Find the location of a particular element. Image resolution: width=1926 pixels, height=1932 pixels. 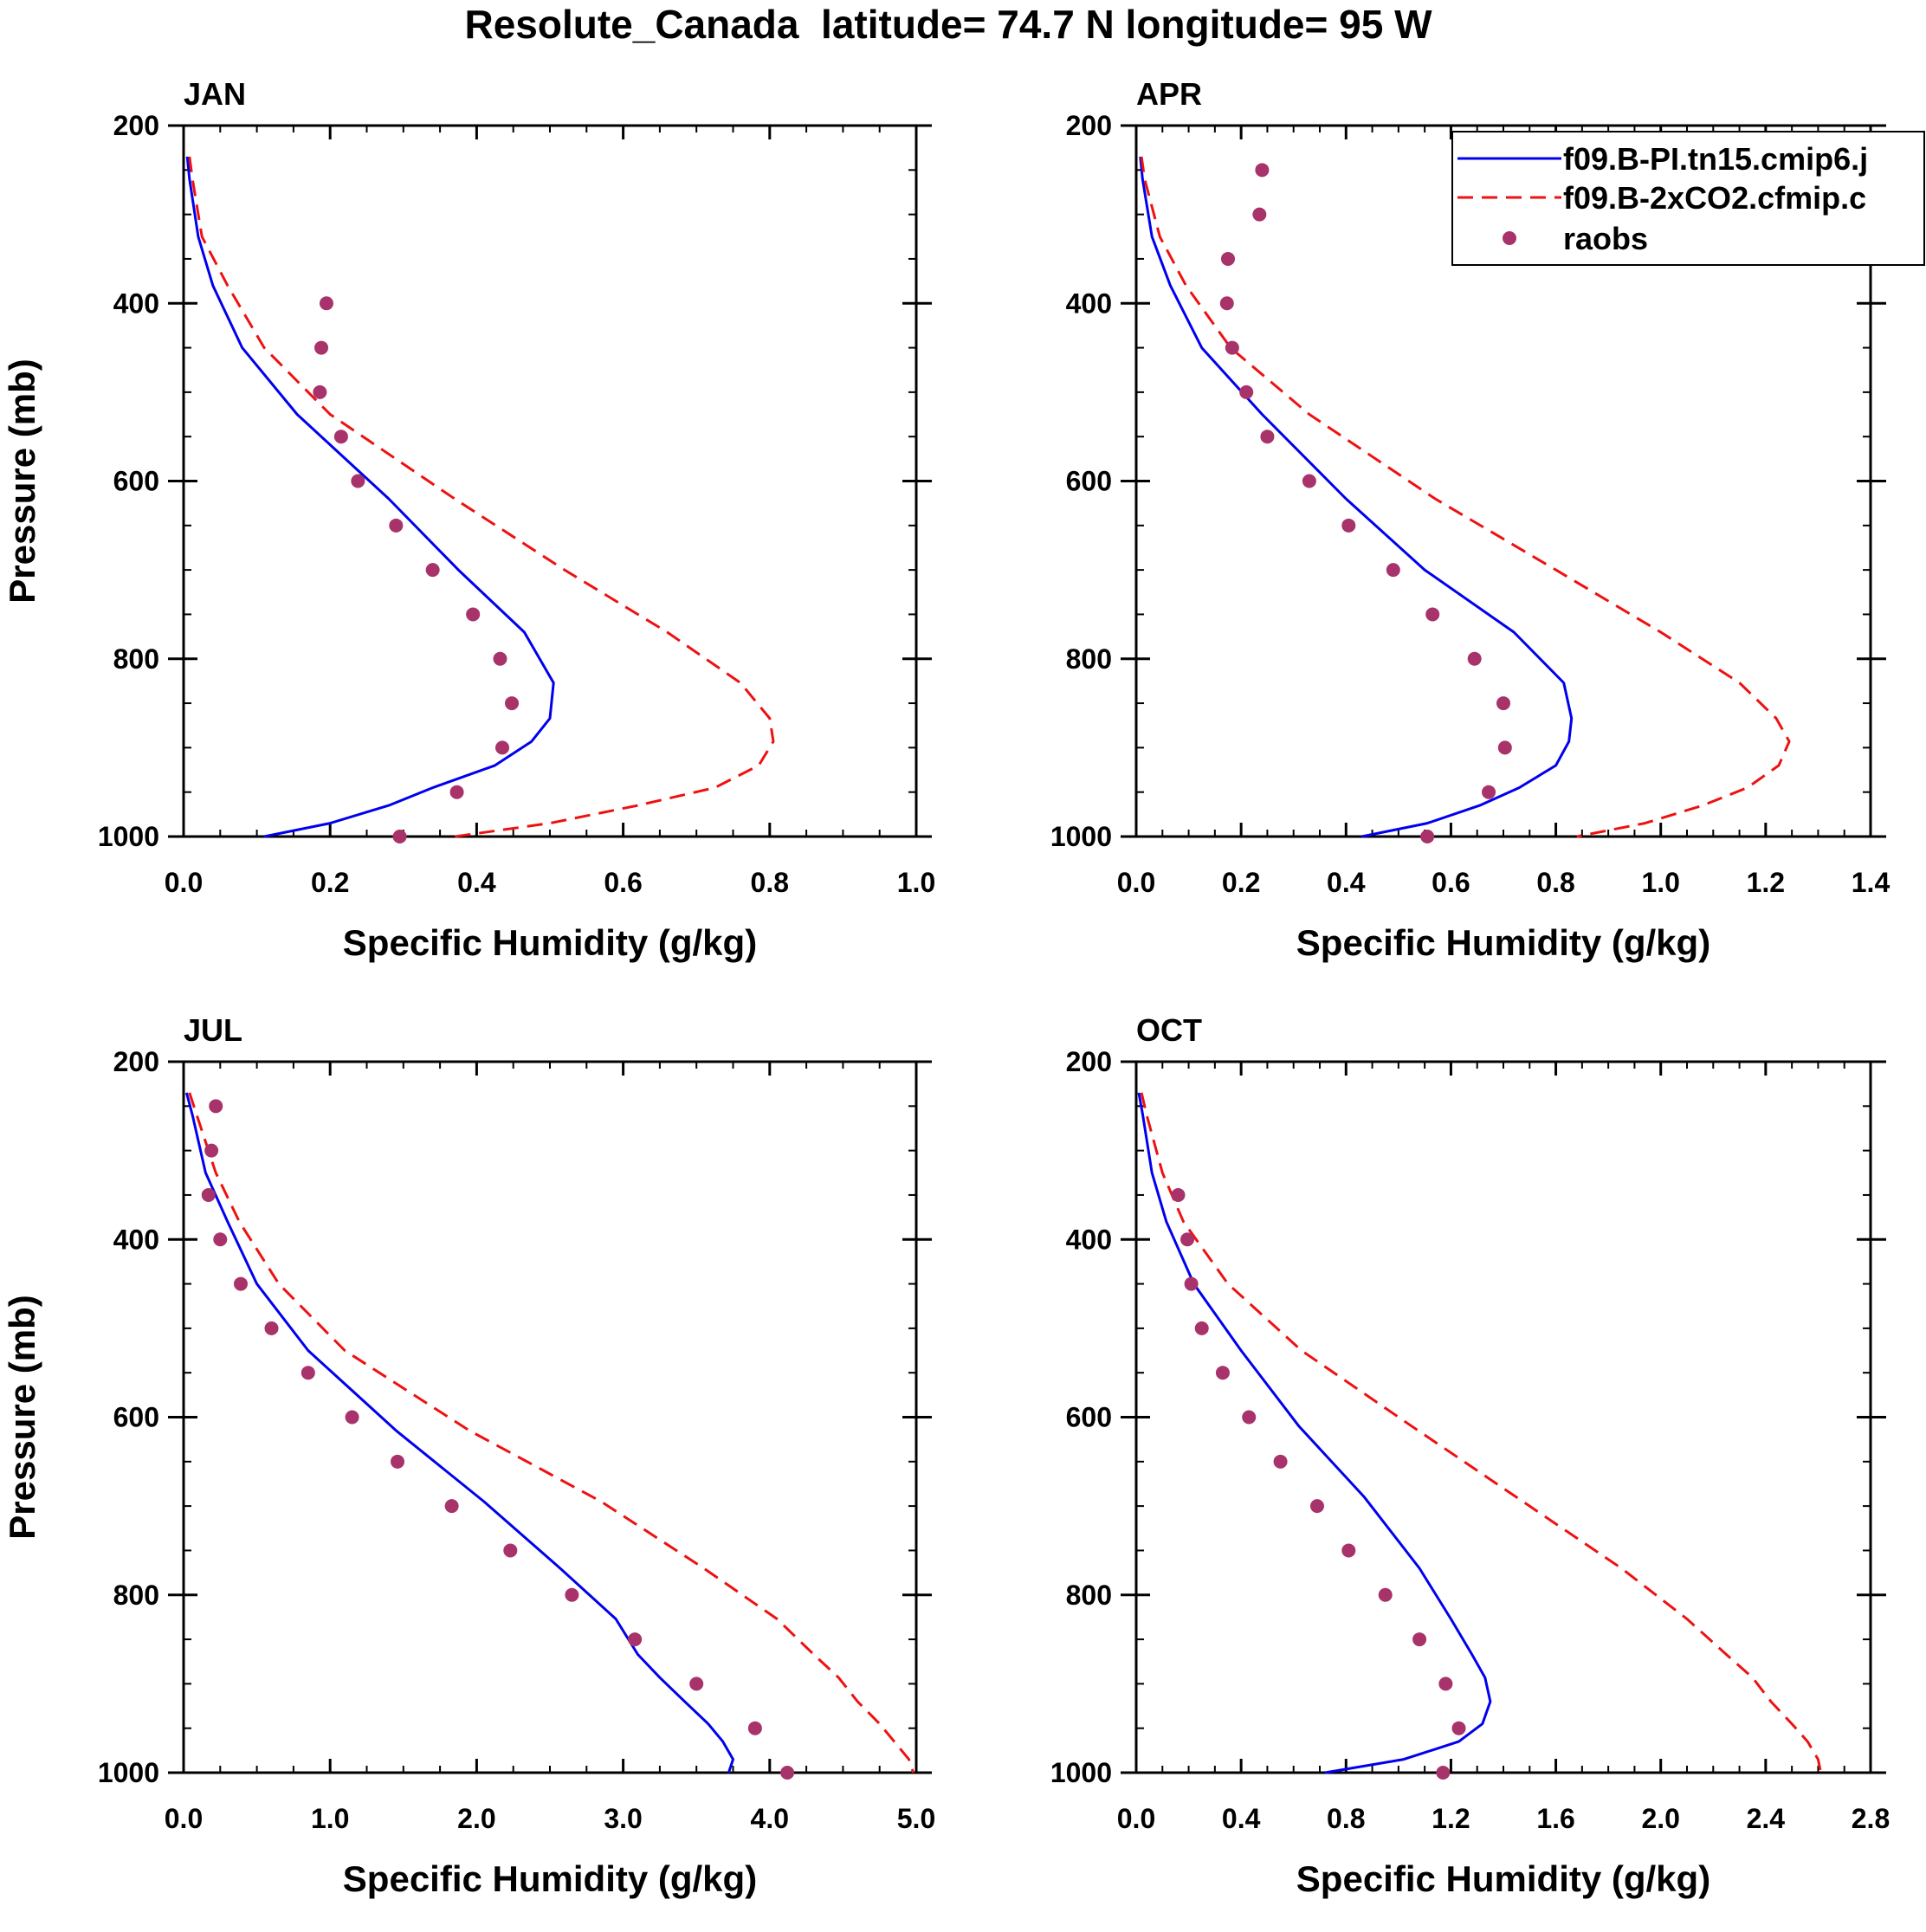

x-tick-label: 2.4 is located at coordinates (1766, 1818).